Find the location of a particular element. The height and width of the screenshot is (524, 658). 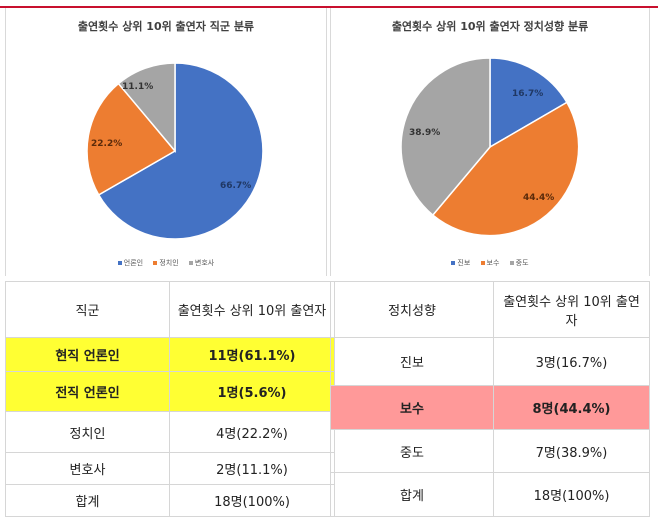

pie-occupation: 66.7% 22.2% 11.1% is located at coordinates (175, 151).